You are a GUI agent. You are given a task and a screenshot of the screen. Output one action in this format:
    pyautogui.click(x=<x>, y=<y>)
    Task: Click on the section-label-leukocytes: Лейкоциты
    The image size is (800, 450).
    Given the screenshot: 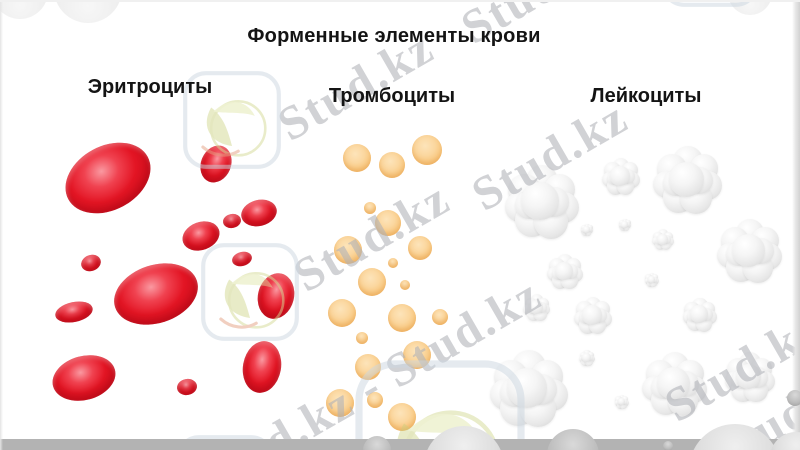 What is the action you would take?
    pyautogui.click(x=646, y=96)
    